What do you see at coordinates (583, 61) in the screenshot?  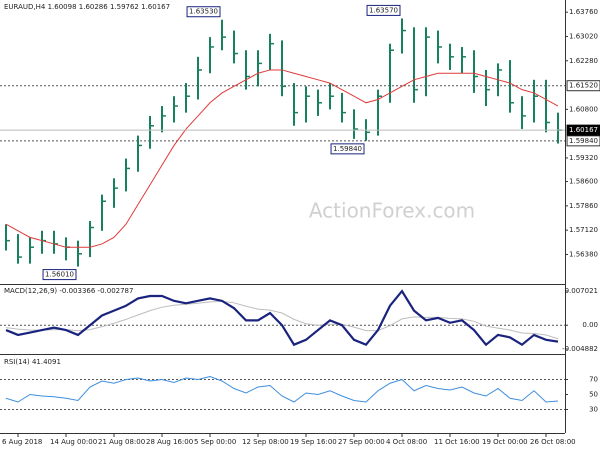 I see `y-tick-label: 1.62280` at bounding box center [583, 61].